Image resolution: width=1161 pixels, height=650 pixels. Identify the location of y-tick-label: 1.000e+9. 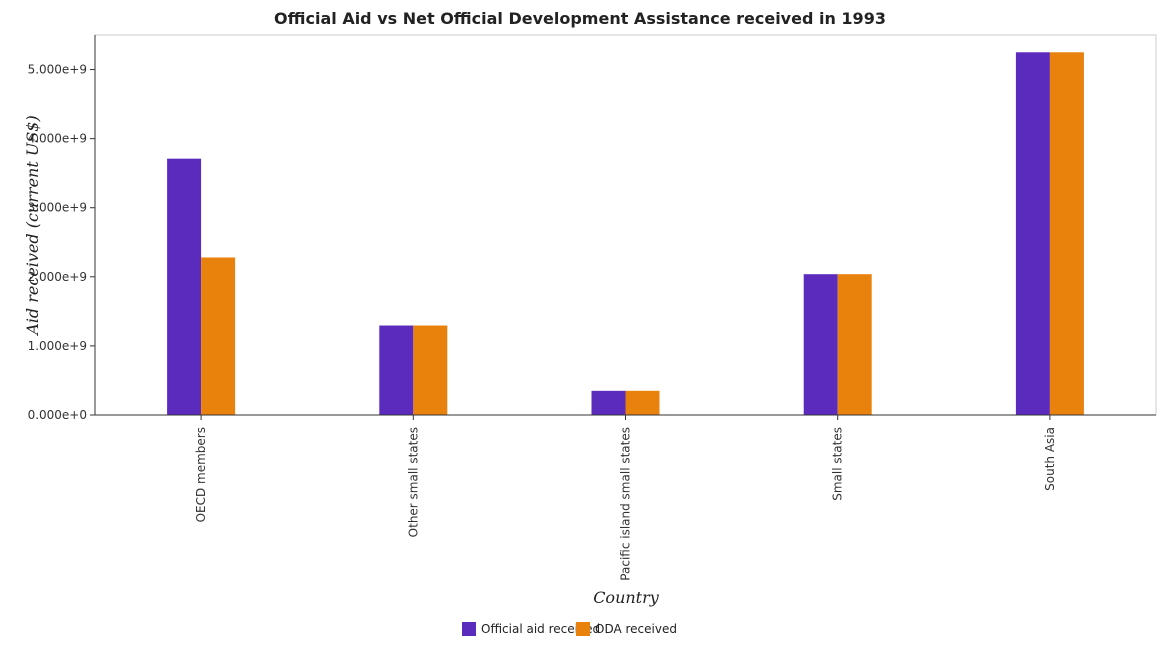
(57, 346).